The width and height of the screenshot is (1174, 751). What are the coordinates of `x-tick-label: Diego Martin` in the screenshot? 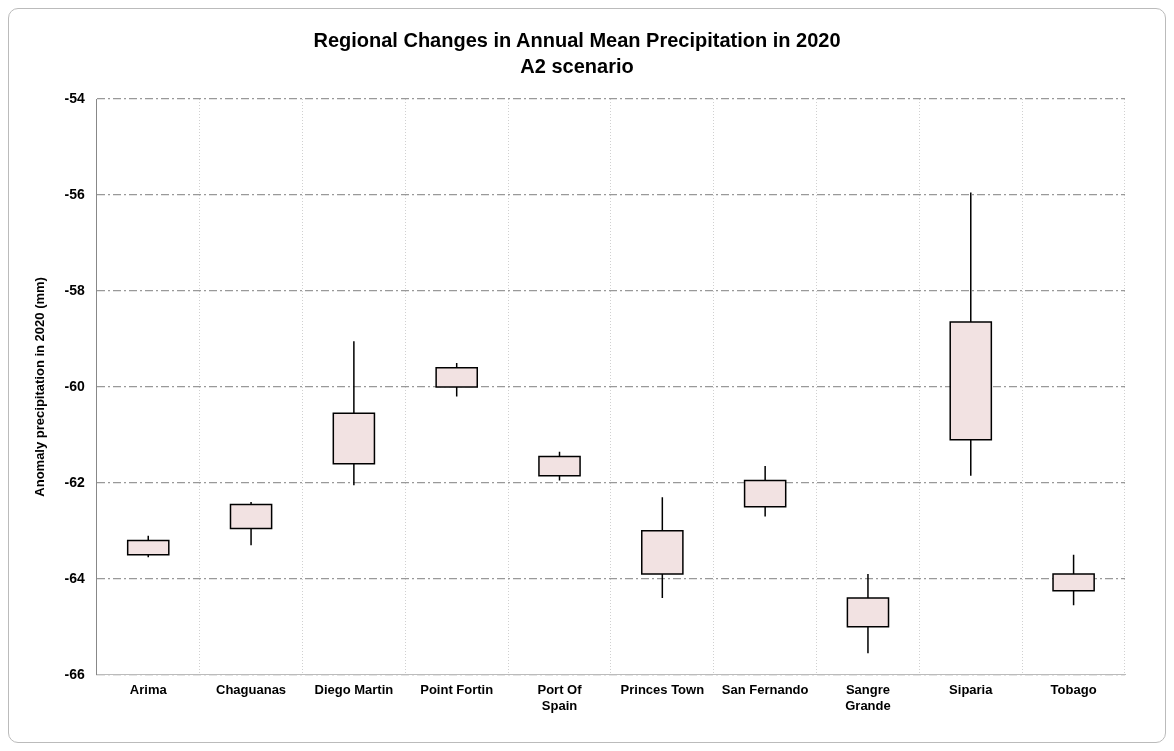 It's located at (354, 690).